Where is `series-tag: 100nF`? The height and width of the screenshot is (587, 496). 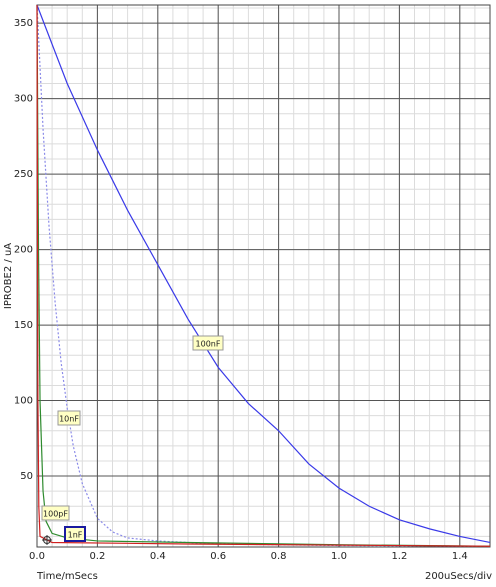
series-tag: 100nF is located at coordinates (208, 344).